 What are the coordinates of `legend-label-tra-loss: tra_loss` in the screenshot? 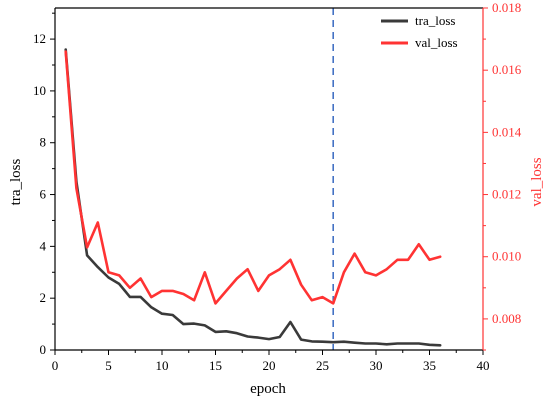 It's located at (435, 20).